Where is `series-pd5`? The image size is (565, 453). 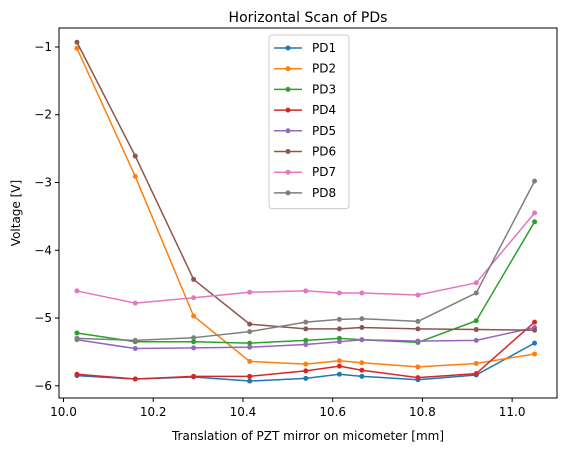 series-pd5 is located at coordinates (306, 338).